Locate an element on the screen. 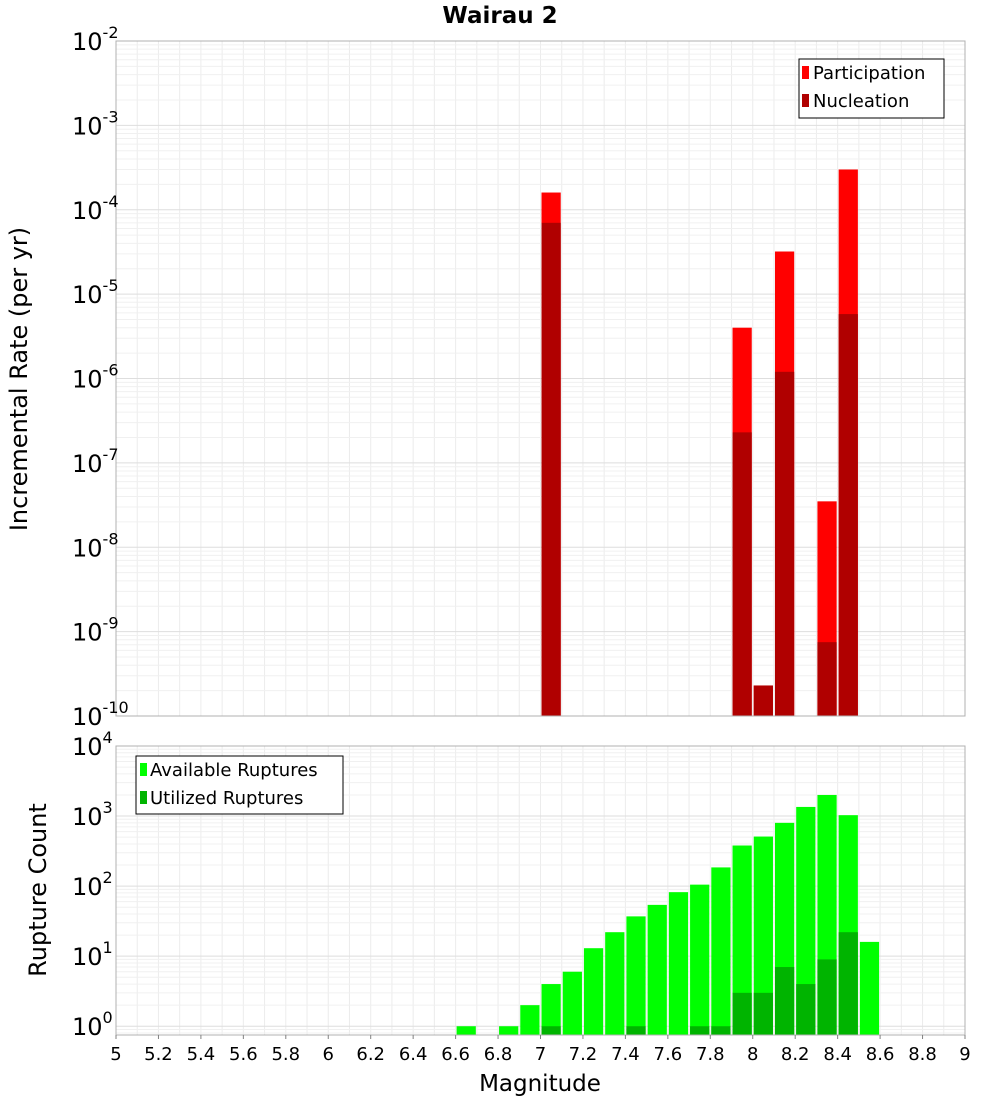  x-tick-label: 7.4 is located at coordinates (625, 1054).